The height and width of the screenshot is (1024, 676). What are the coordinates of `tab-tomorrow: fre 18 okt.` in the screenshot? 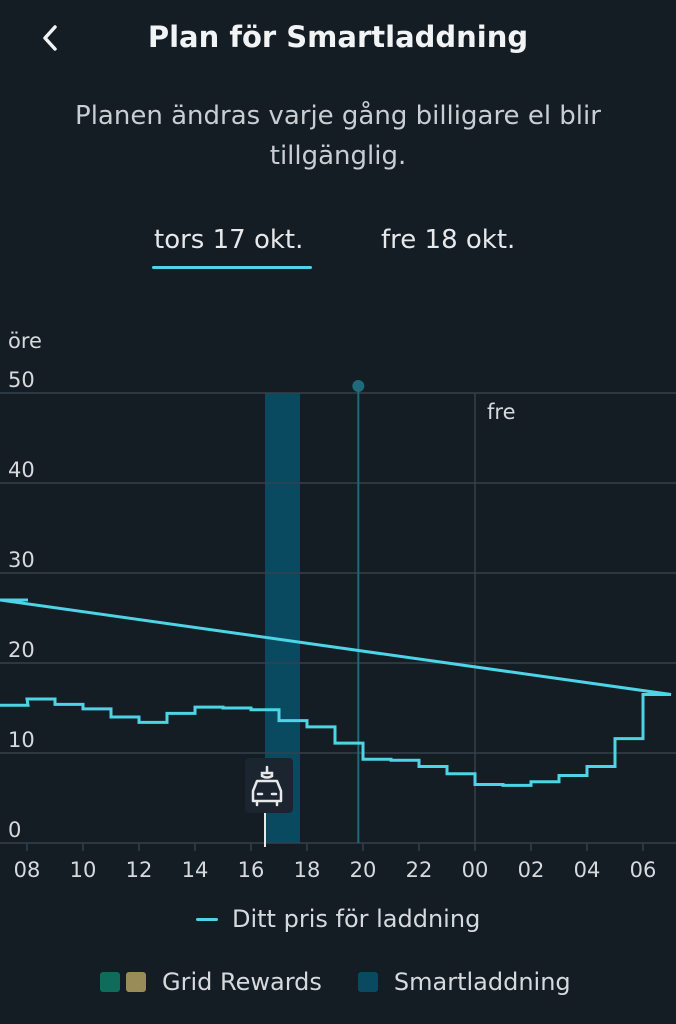 It's located at (448, 240).